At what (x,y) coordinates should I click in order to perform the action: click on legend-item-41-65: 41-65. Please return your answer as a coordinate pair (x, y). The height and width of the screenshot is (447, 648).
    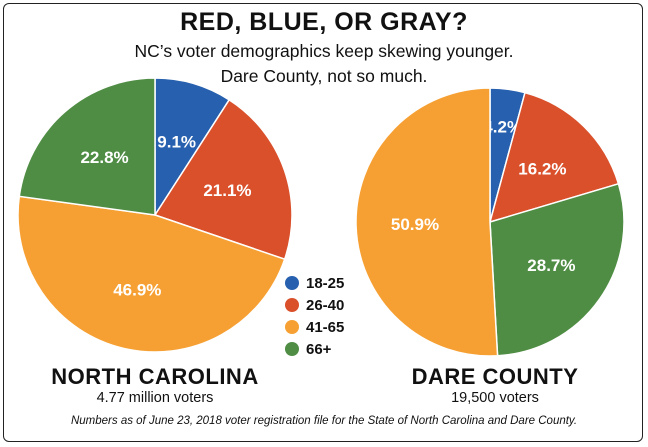
    Looking at the image, I should click on (314, 327).